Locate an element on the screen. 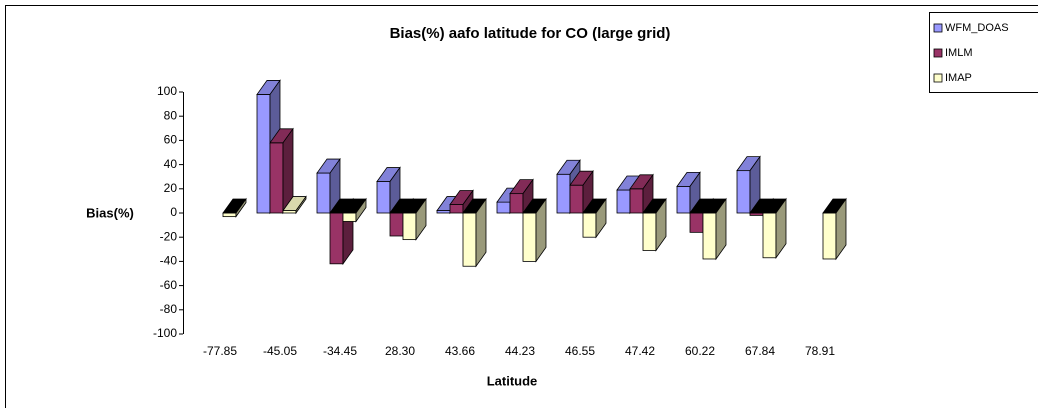 This screenshot has height=408, width=1038. x-tick-label: 47.42 is located at coordinates (640, 351).